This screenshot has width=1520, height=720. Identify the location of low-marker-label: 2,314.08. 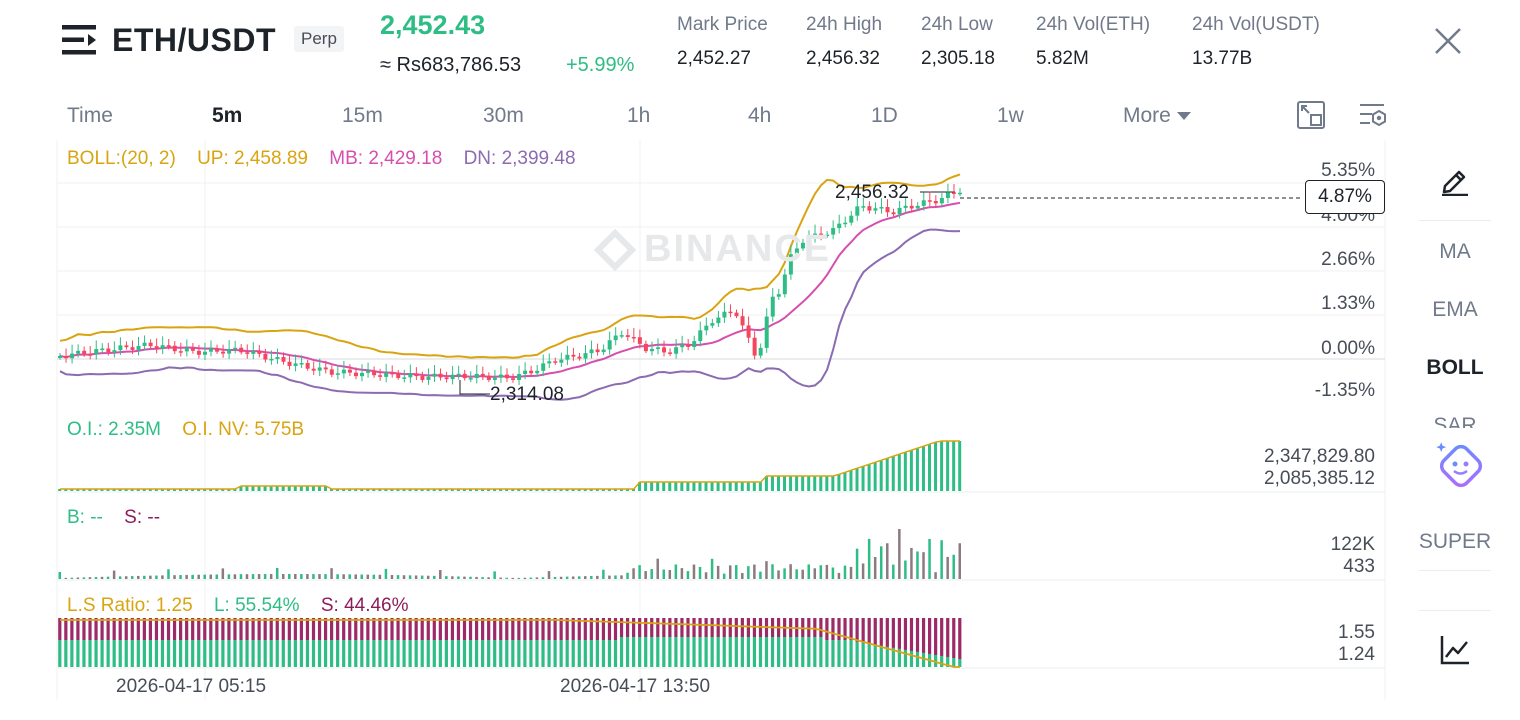
(527, 394).